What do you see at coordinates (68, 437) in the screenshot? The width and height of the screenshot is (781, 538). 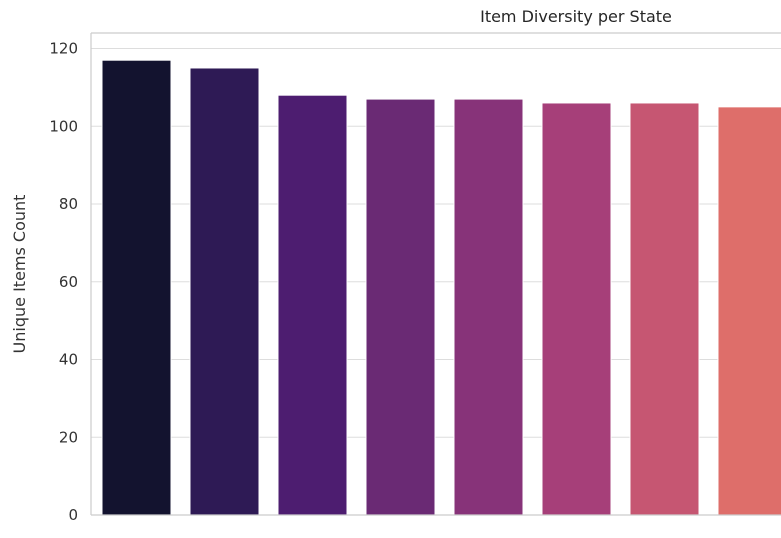 I see `y-tick-label: 20` at bounding box center [68, 437].